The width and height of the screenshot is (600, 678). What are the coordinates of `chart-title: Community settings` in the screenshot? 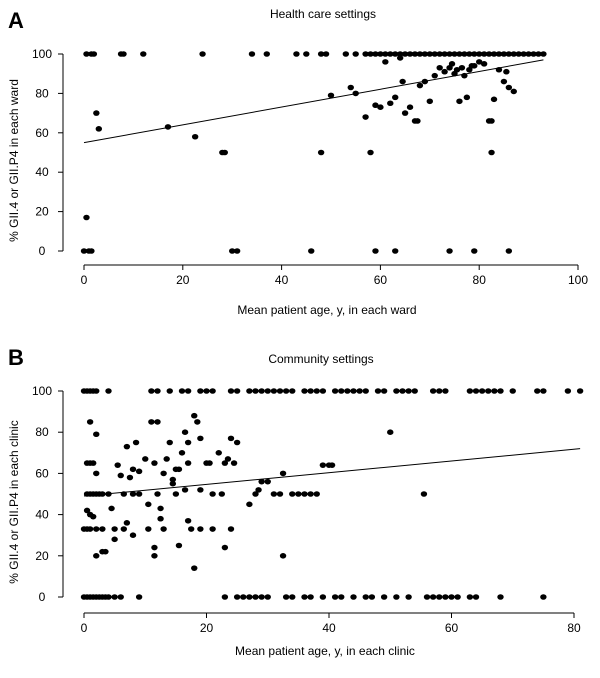 It's located at (320, 359).